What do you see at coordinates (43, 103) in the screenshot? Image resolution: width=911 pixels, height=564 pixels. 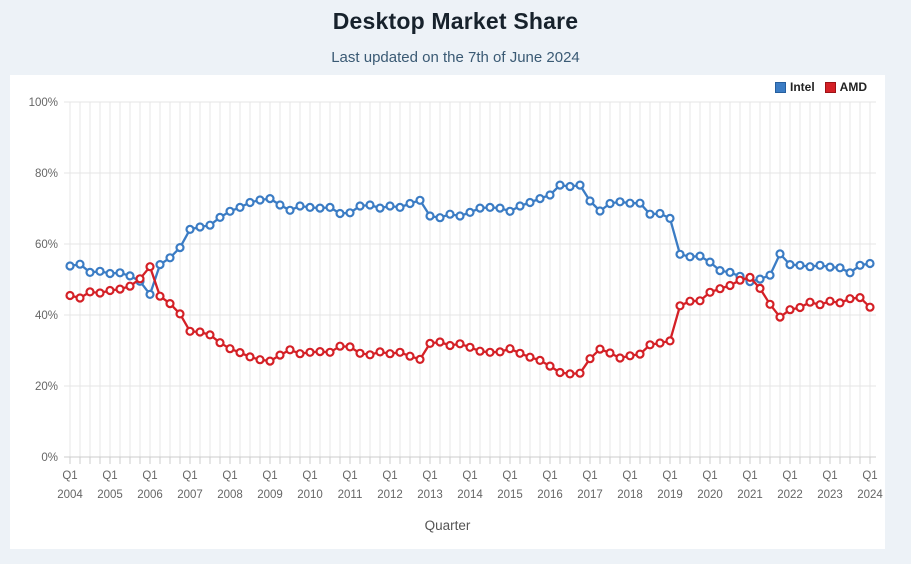 I see `svg-text: 100%` at bounding box center [43, 103].